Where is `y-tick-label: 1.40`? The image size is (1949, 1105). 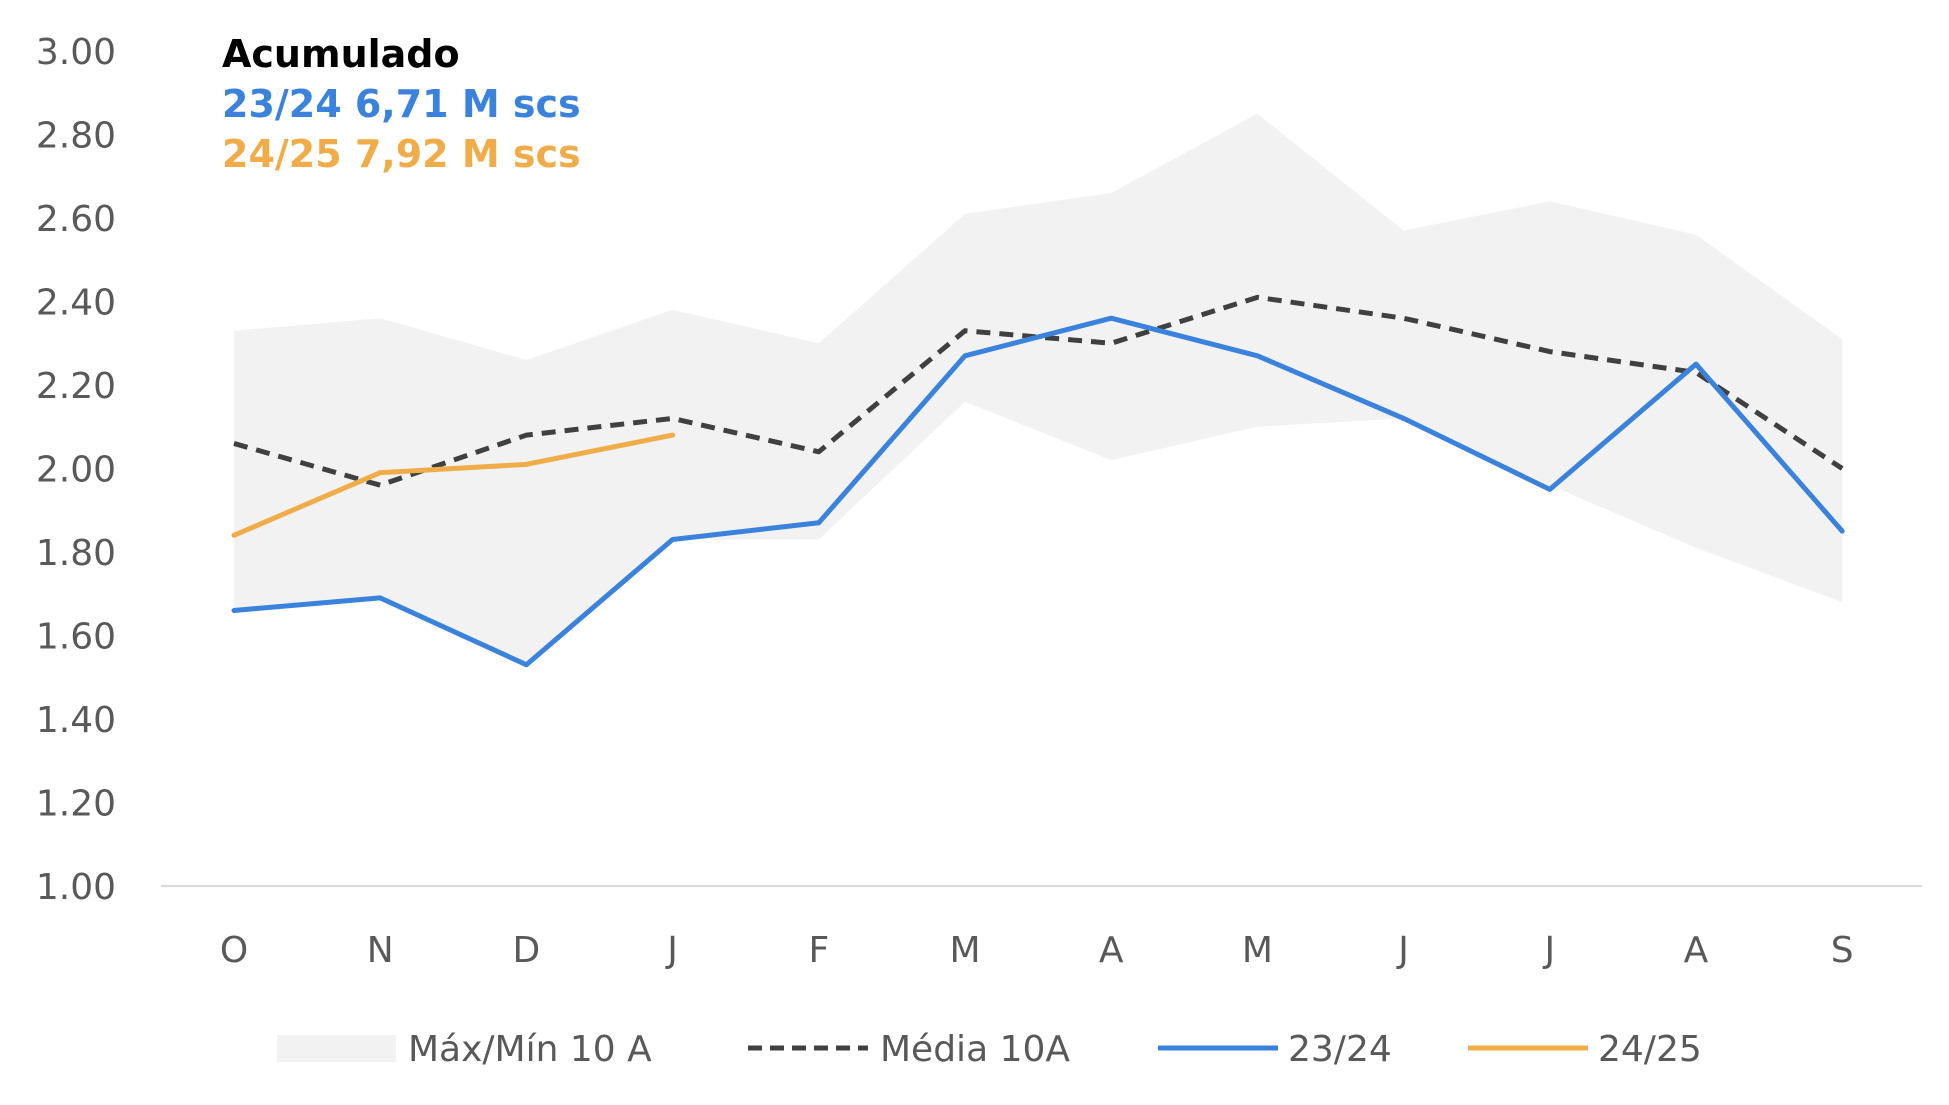 y-tick-label: 1.40 is located at coordinates (76, 720).